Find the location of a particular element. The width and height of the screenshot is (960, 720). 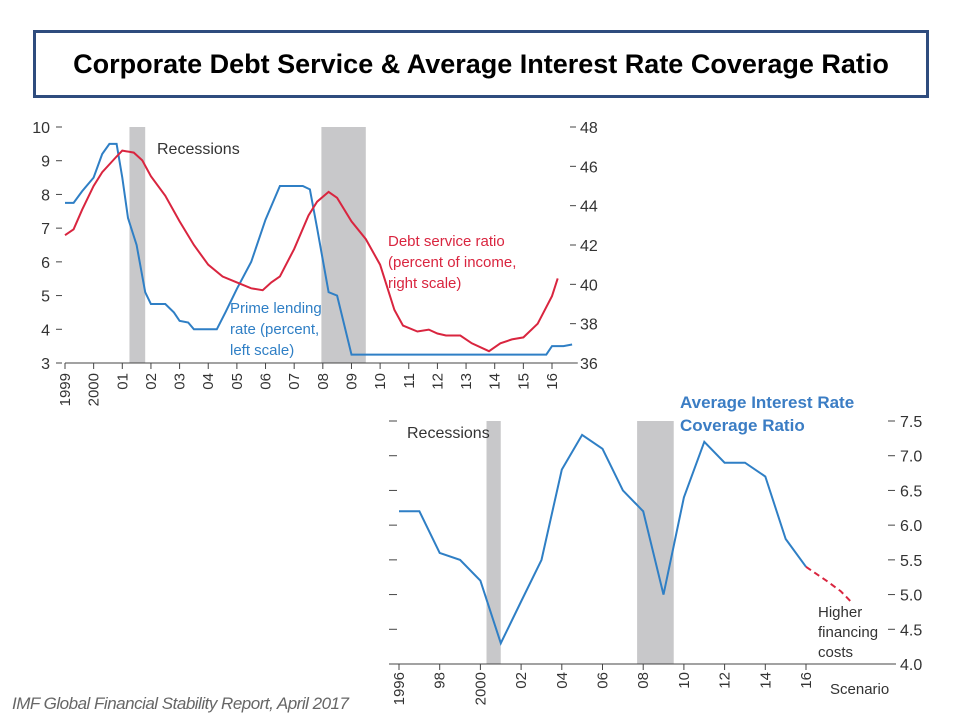

x-tick-label: 11 is located at coordinates (409, 381).